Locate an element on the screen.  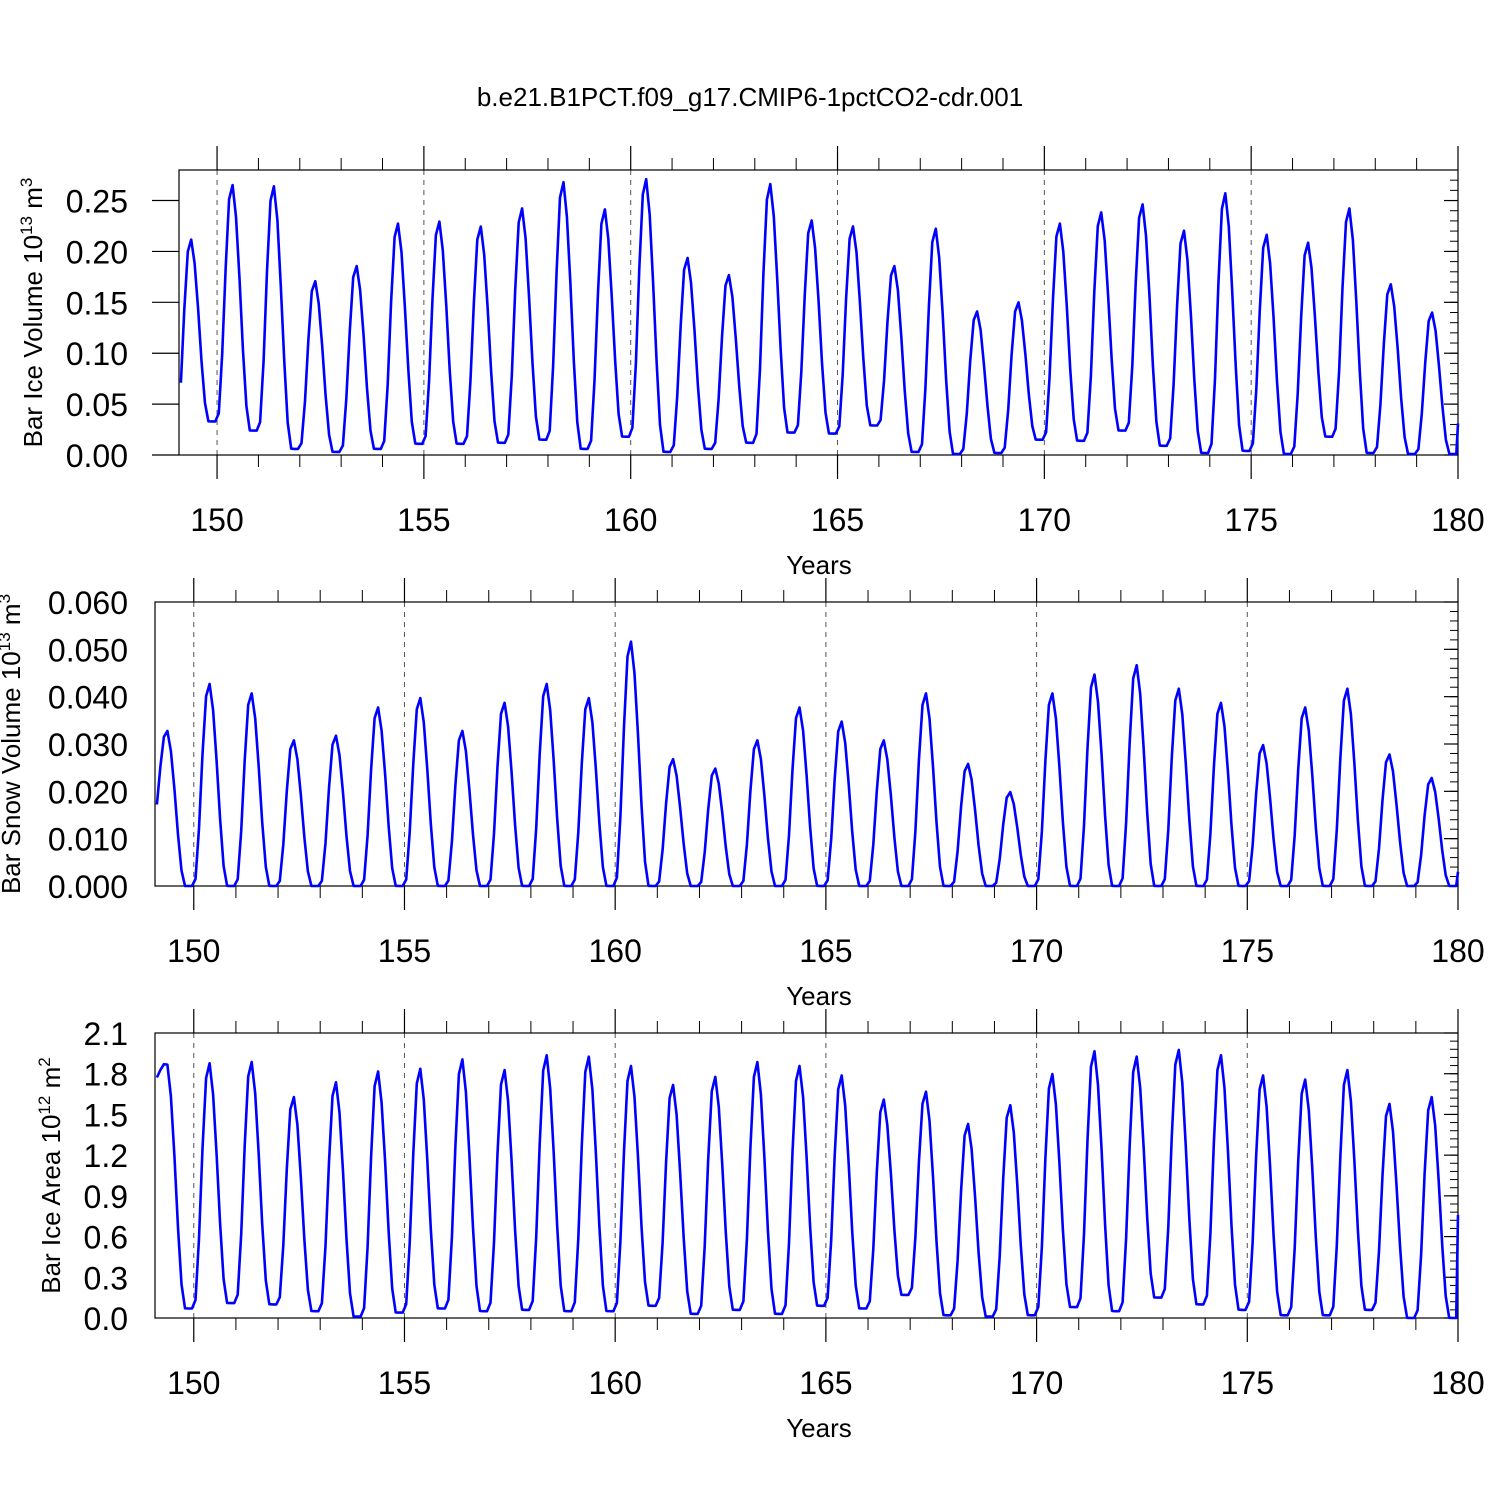
y-tick-label: 0.9 is located at coordinates (106, 1197).